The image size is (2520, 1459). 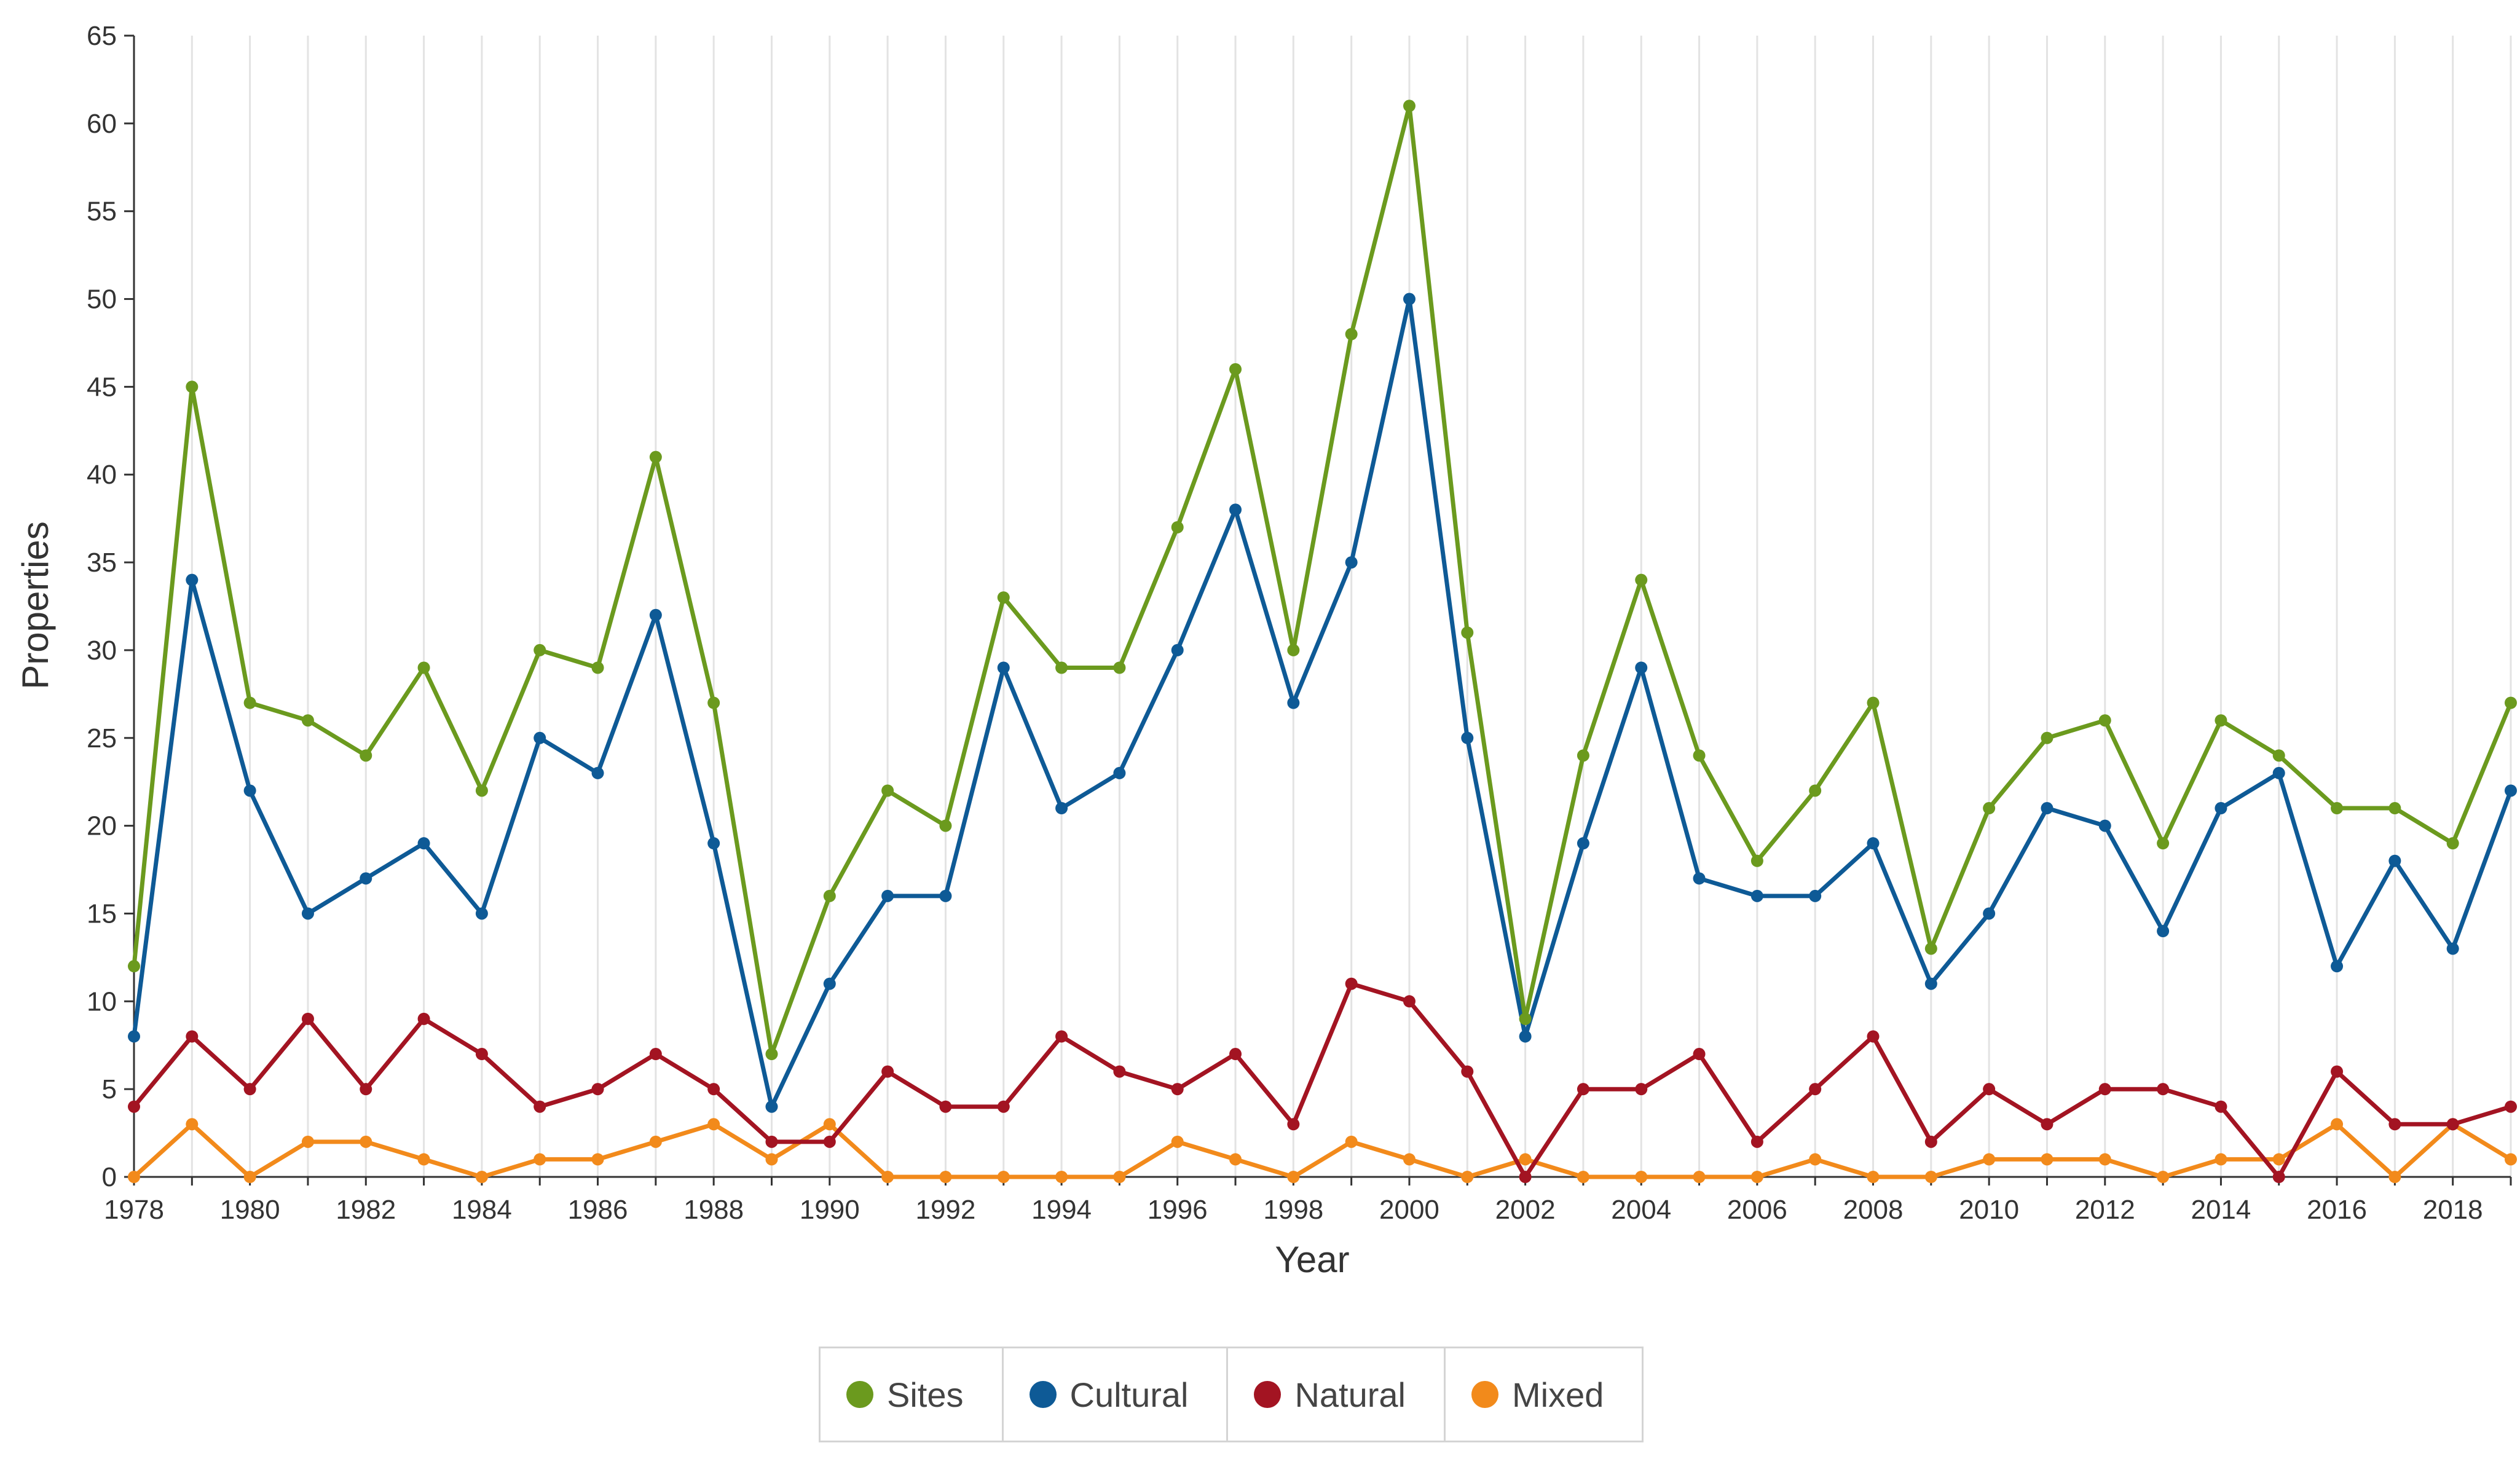 I want to click on data-point-cultural-1987, so click(x=655, y=615).